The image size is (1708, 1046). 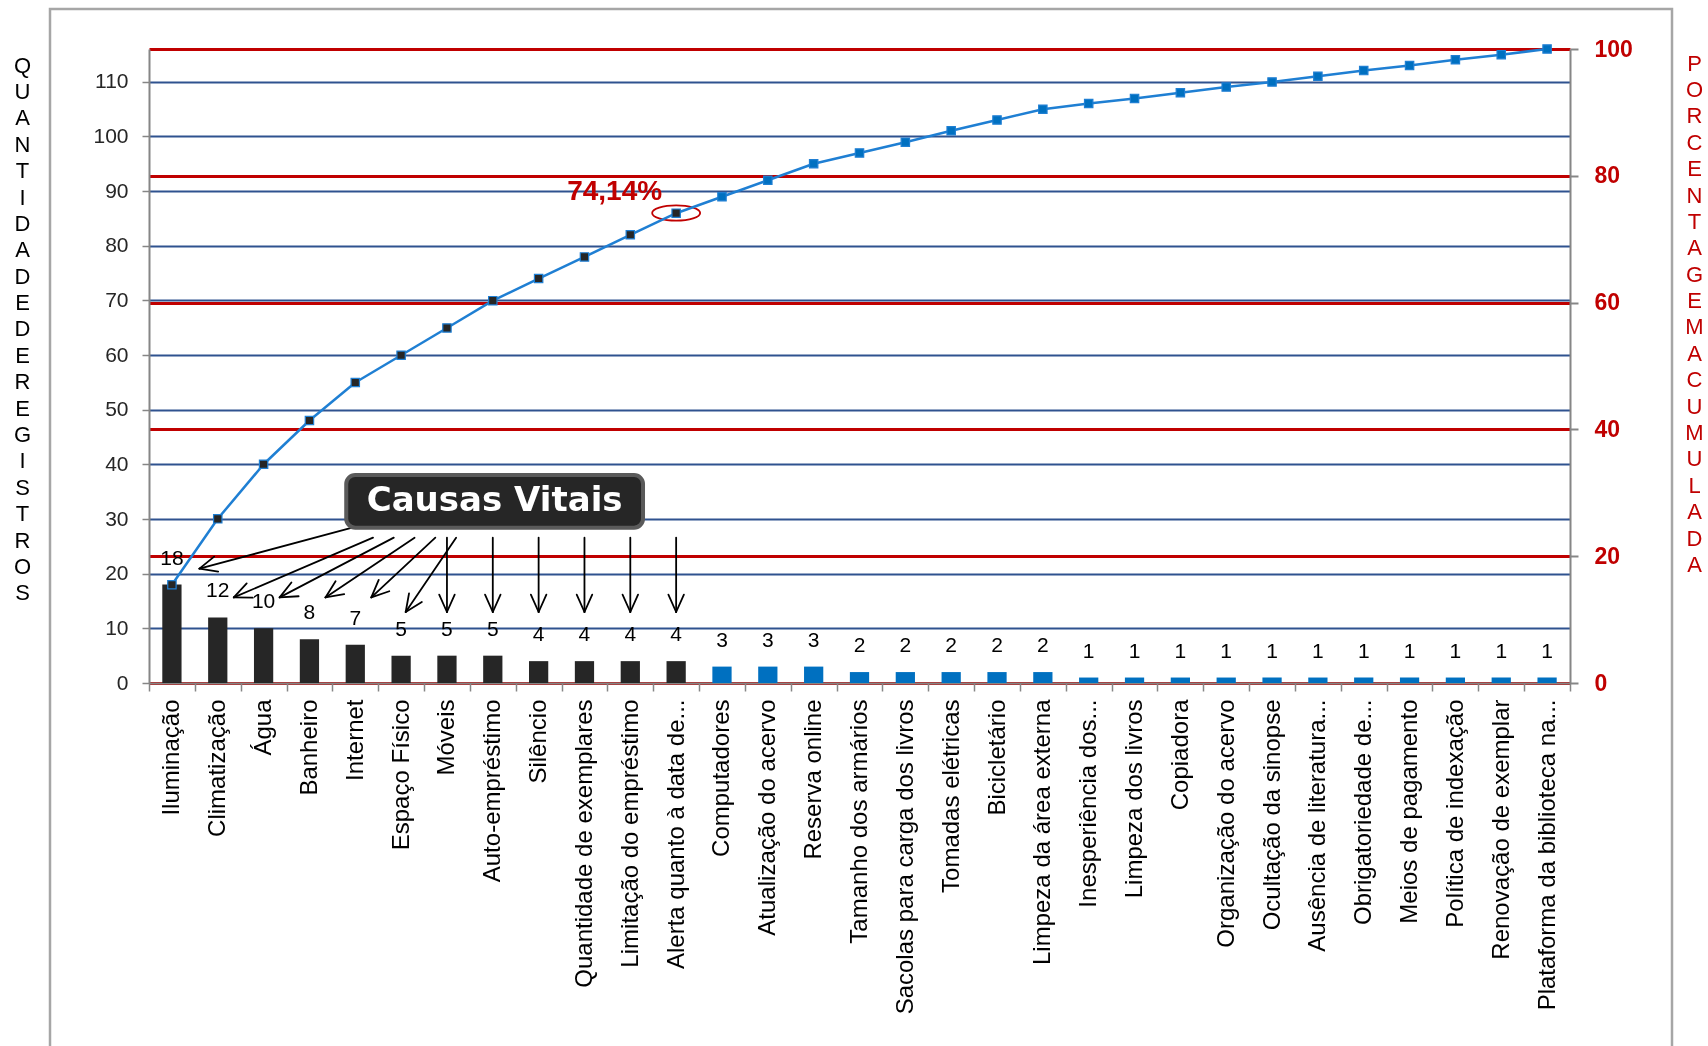 I want to click on x-tick-label: Copiadora, so click(x=1179, y=754).